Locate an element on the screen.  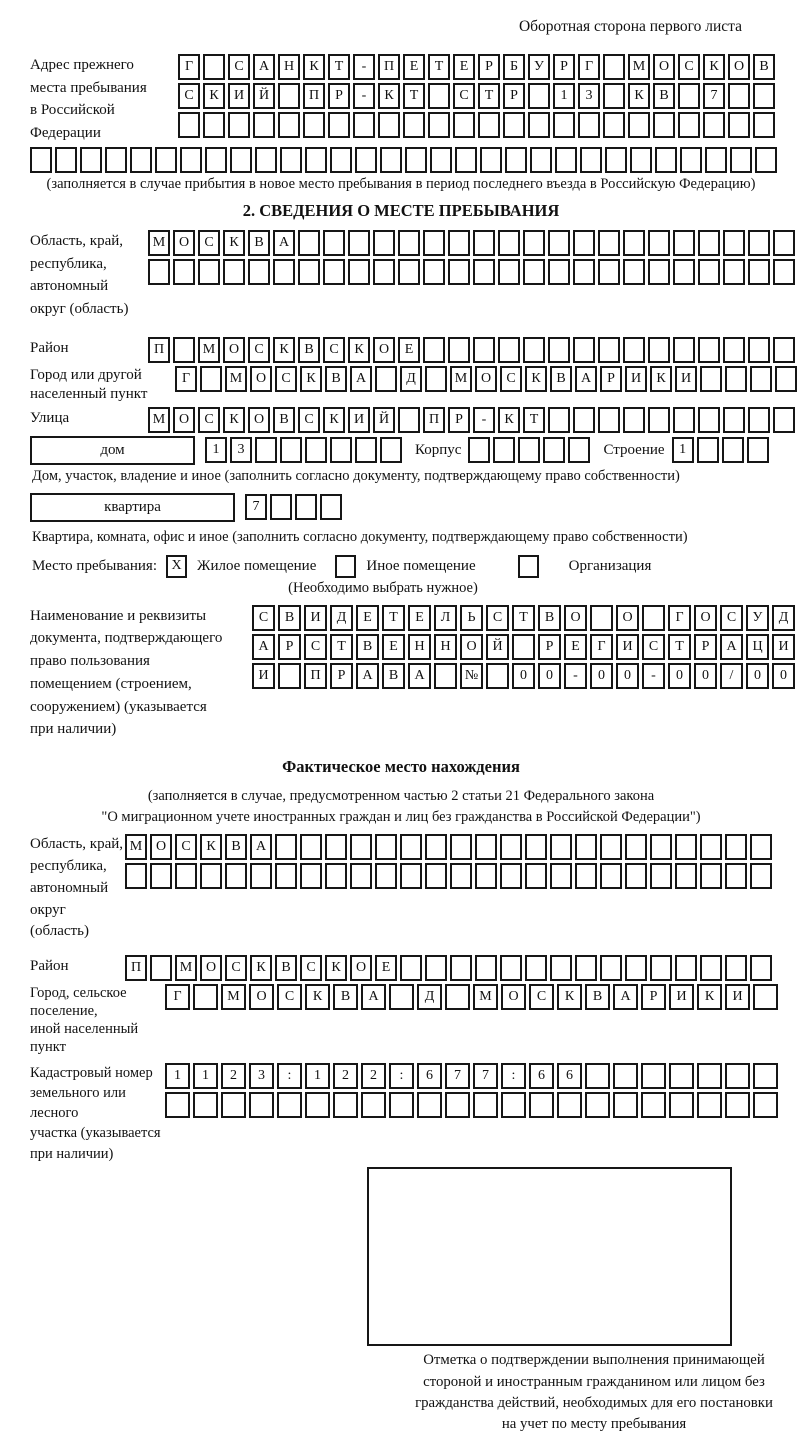
char-cell: У is located at coordinates (757, 617).